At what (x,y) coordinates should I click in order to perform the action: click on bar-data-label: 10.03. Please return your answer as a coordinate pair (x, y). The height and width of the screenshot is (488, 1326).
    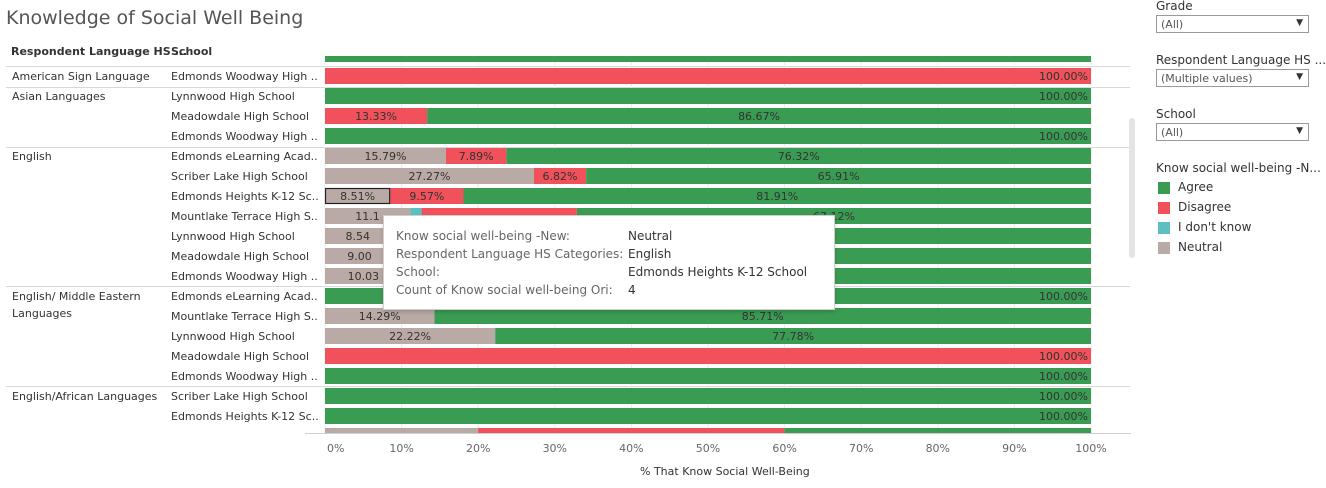
    Looking at the image, I should click on (364, 276).